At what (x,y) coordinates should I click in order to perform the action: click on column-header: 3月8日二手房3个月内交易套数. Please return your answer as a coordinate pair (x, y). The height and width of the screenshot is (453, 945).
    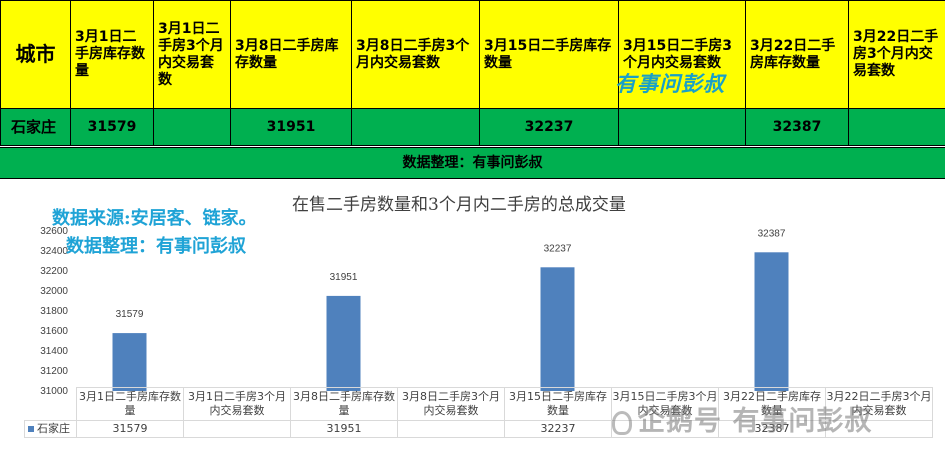
    Looking at the image, I should click on (415, 54).